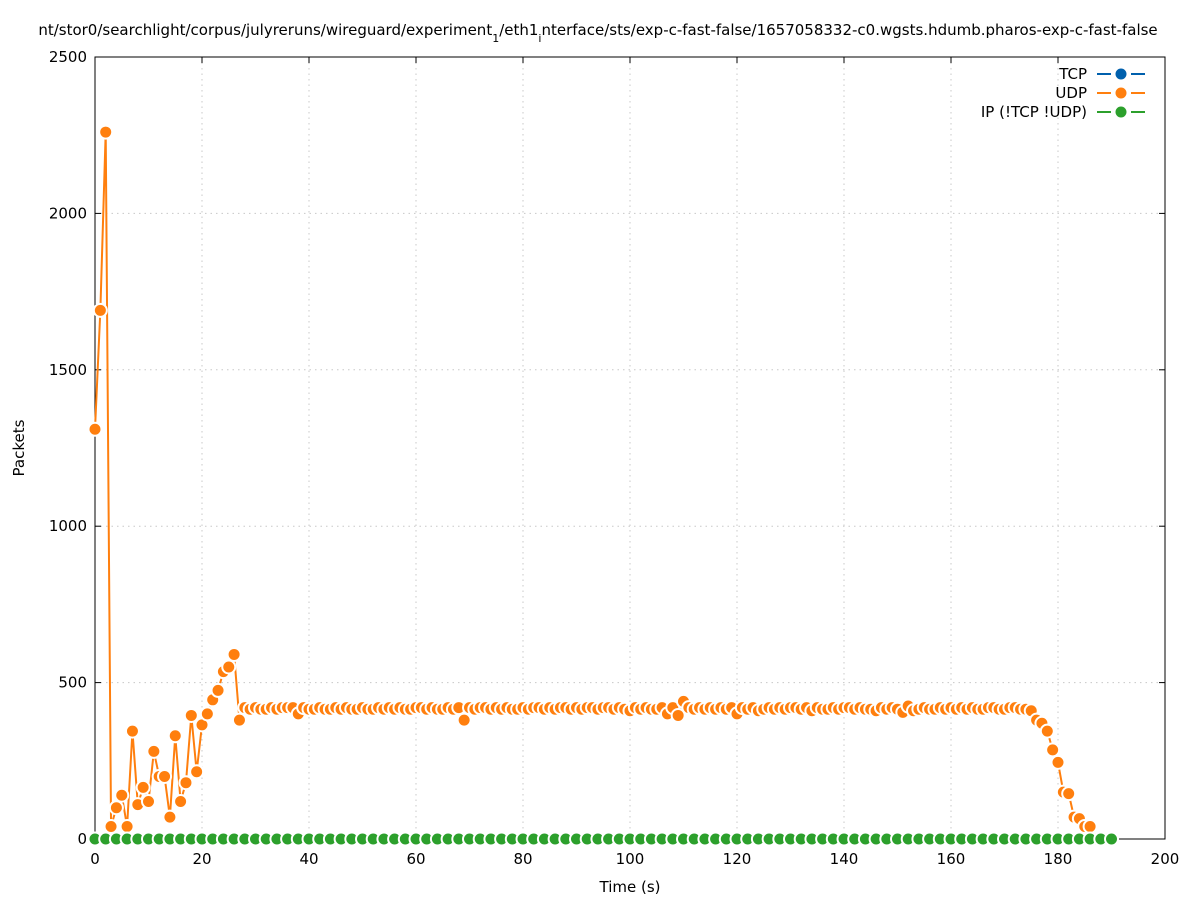 The height and width of the screenshot is (900, 1197). What do you see at coordinates (630, 887) in the screenshot?
I see `x-axis-label: Time (s)` at bounding box center [630, 887].